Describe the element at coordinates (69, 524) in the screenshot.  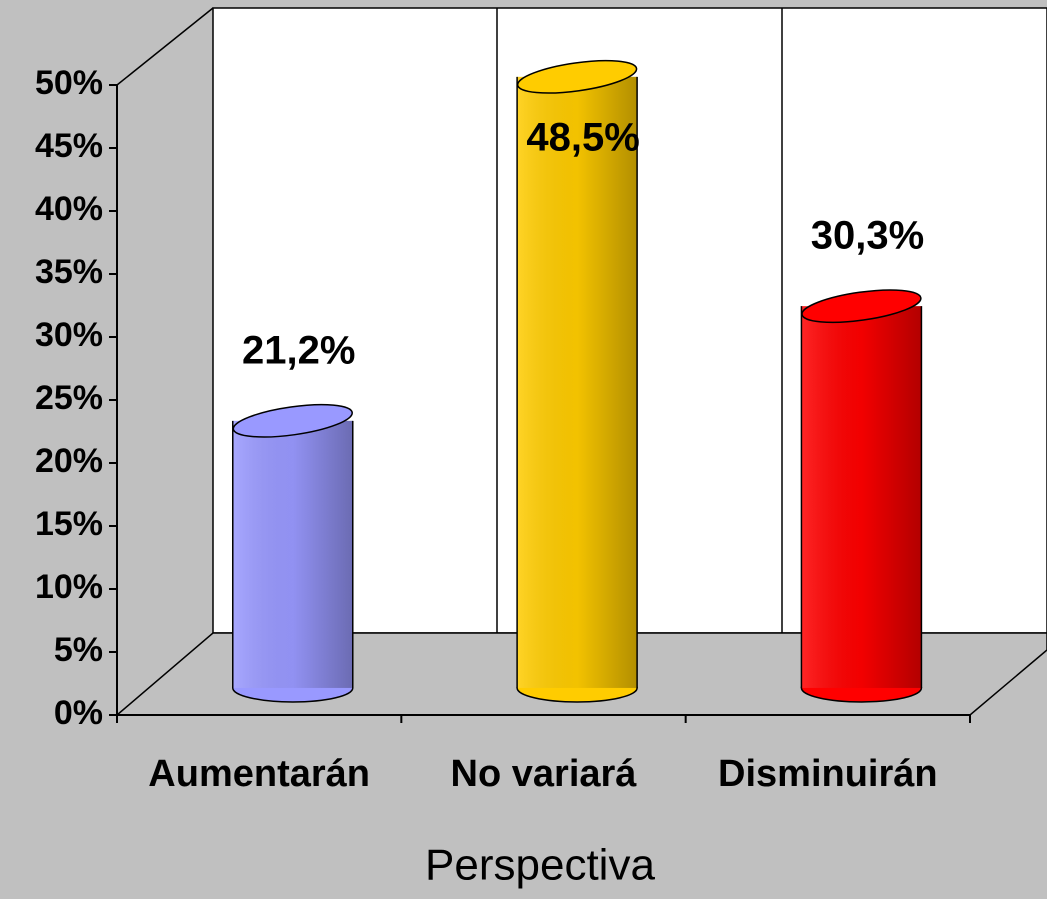
I see `y-tick-label: 15%` at that location.